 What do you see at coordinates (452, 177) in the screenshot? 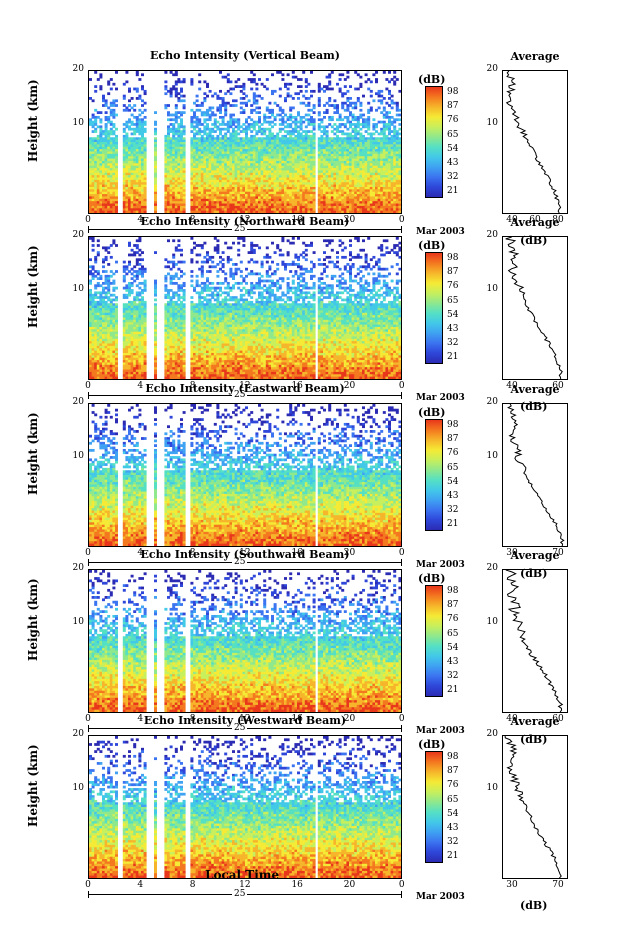
I see `colorbar-tick-label: 32` at bounding box center [452, 177].